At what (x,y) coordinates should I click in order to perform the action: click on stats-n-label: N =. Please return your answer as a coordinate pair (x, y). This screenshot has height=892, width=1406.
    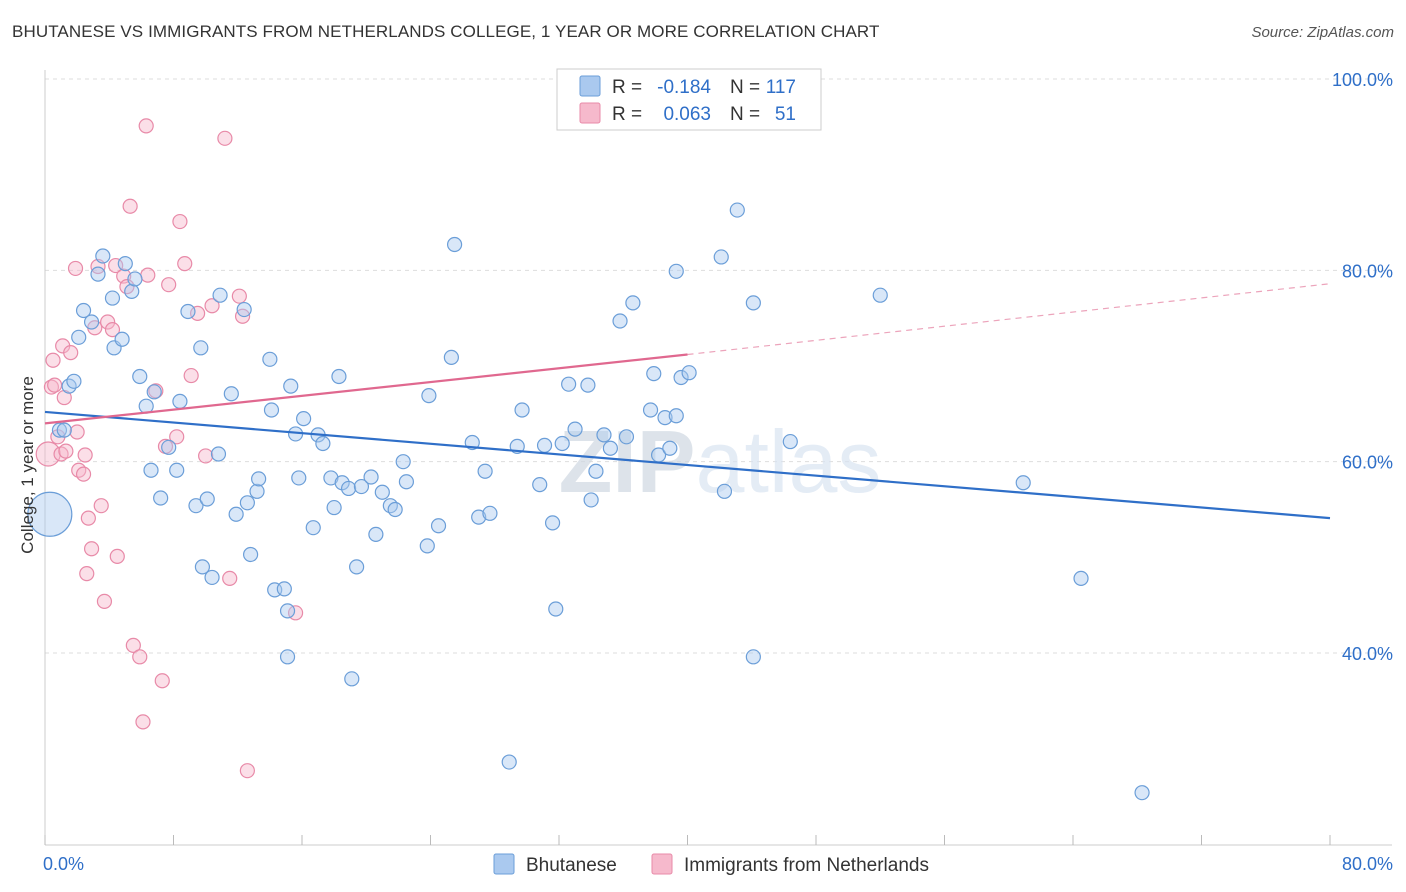
    Looking at the image, I should click on (745, 114).